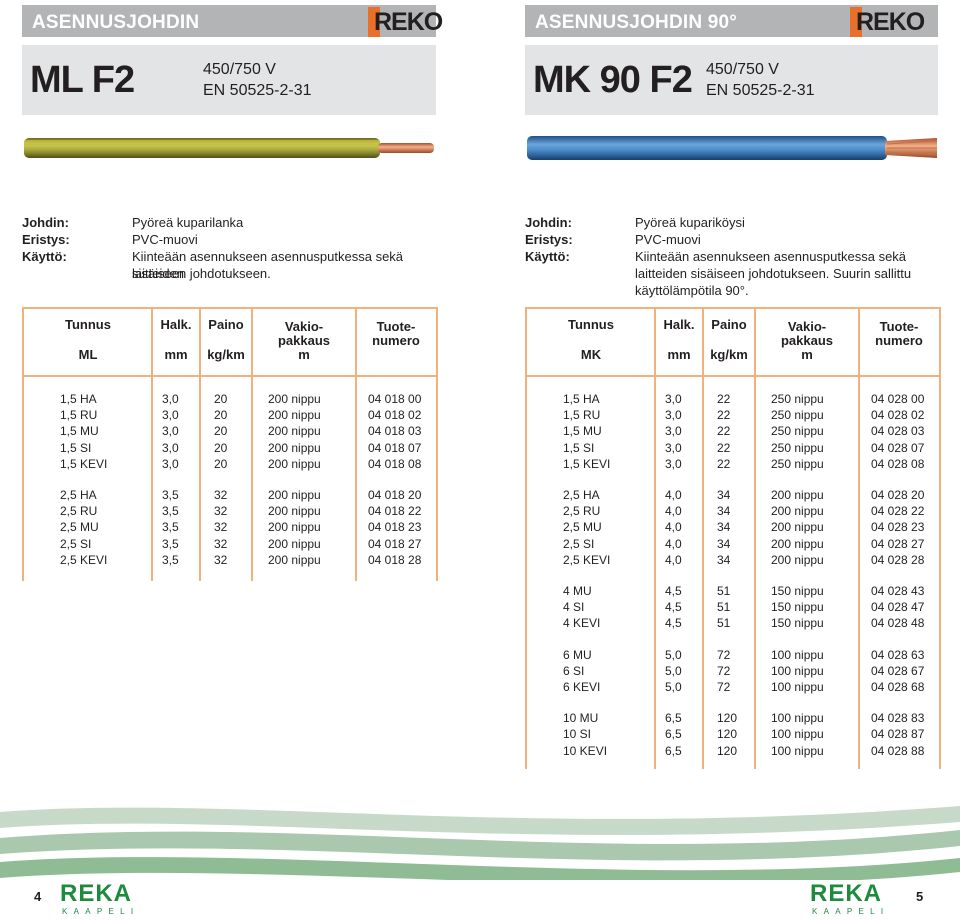 This screenshot has height=920, width=960. Describe the element at coordinates (230, 376) in the screenshot. I see `header-separator` at that location.